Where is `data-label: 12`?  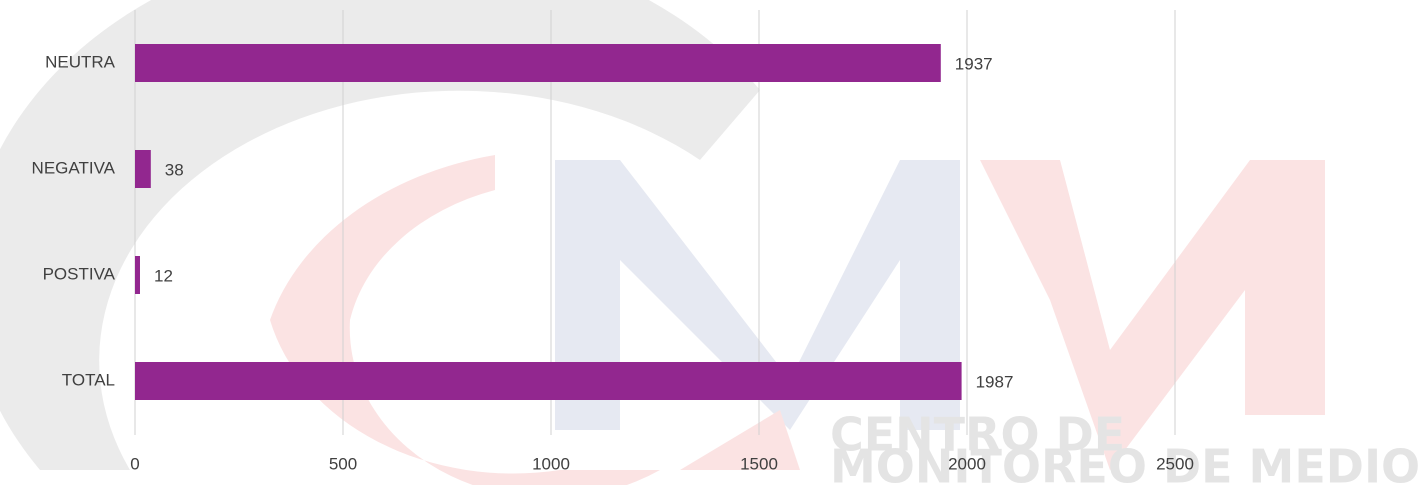 data-label: 12 is located at coordinates (163, 275).